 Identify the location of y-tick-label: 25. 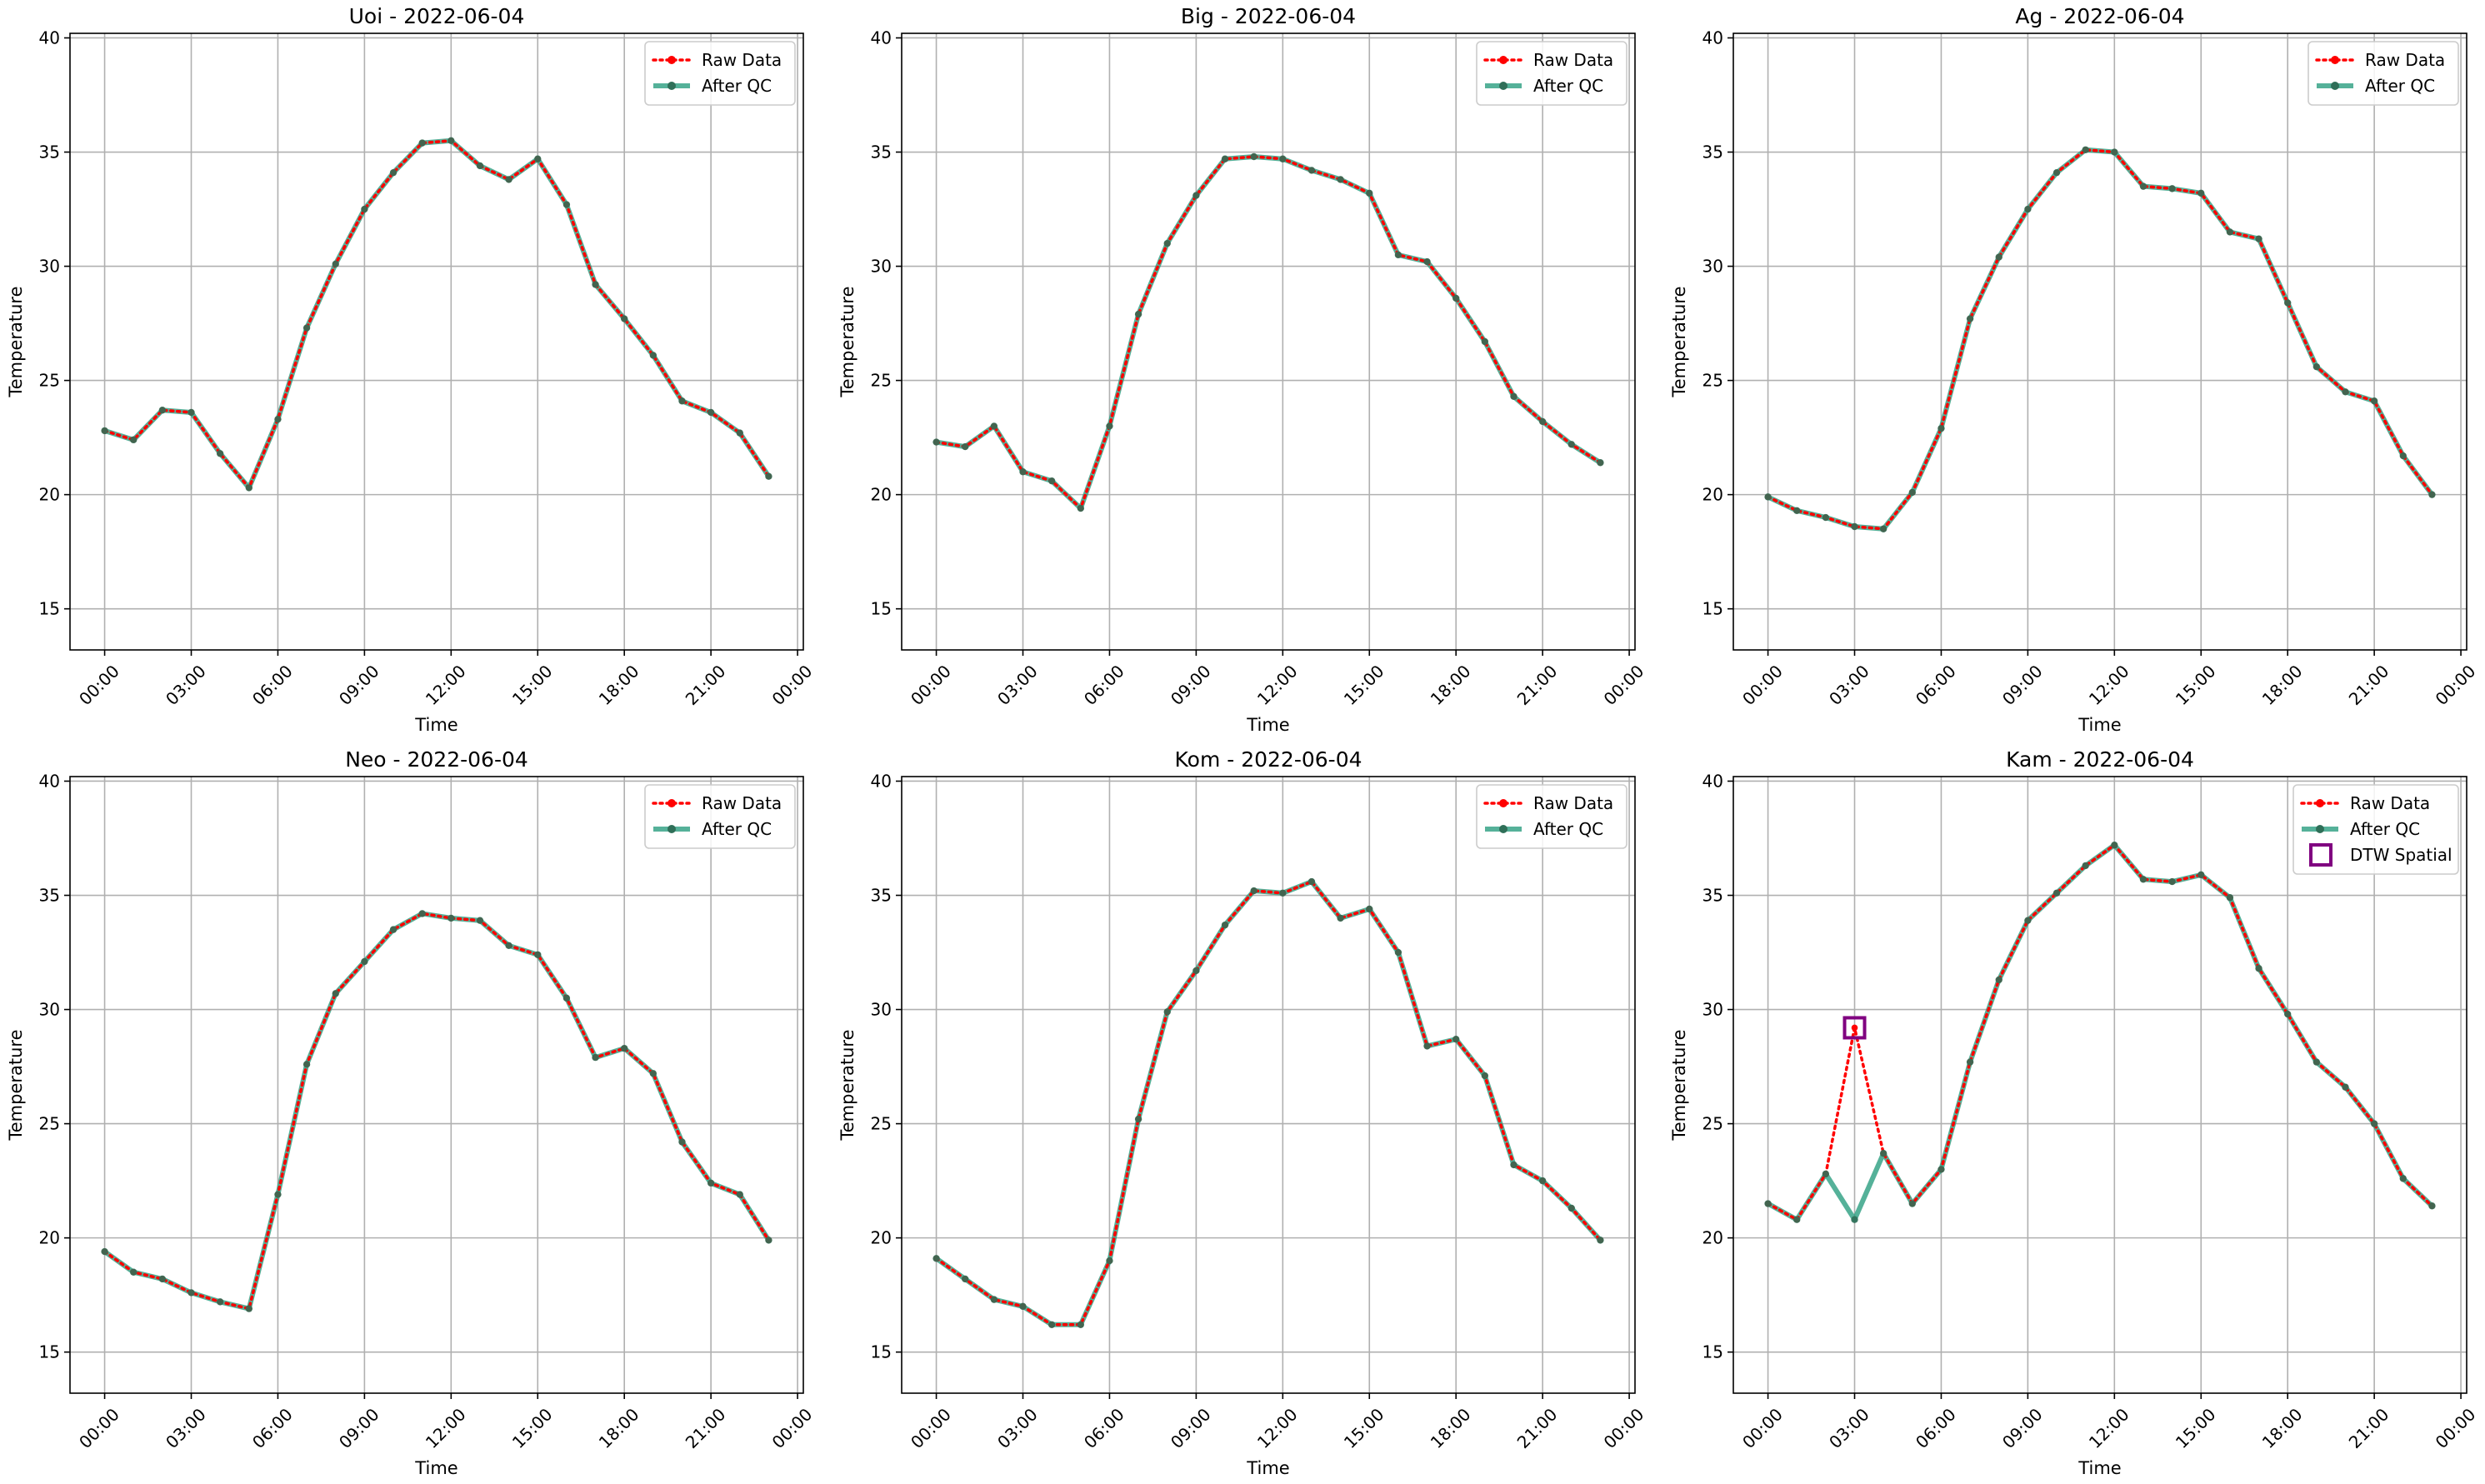
(49, 1124).